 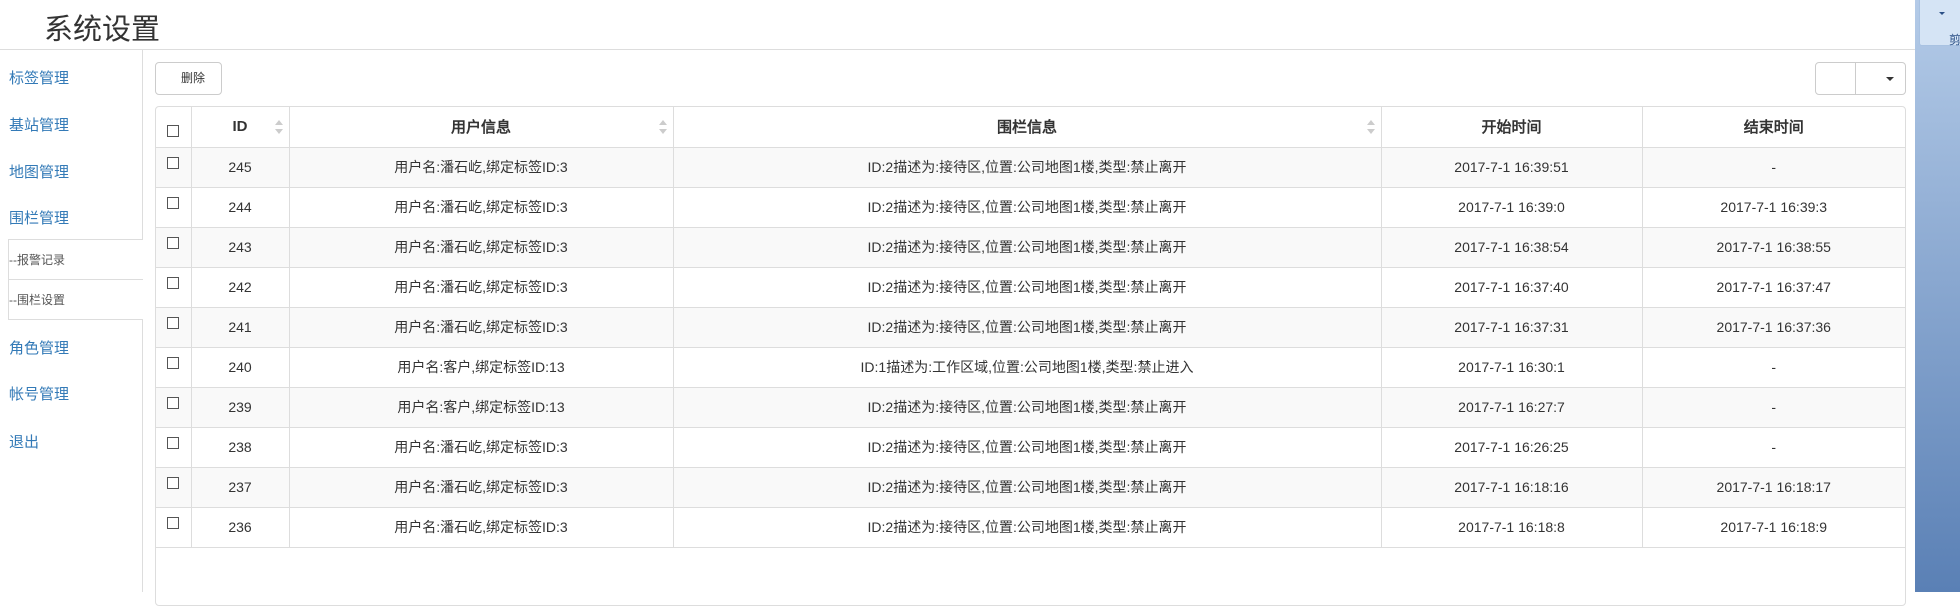 I want to click on sidebar-item-logout: 退出, so click(x=24, y=442).